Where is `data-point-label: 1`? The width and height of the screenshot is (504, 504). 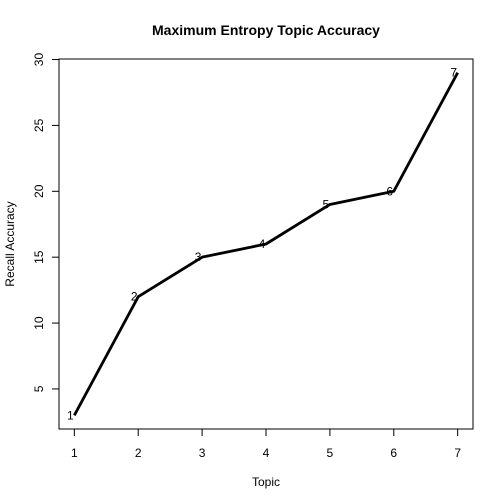 data-point-label: 1 is located at coordinates (70, 415).